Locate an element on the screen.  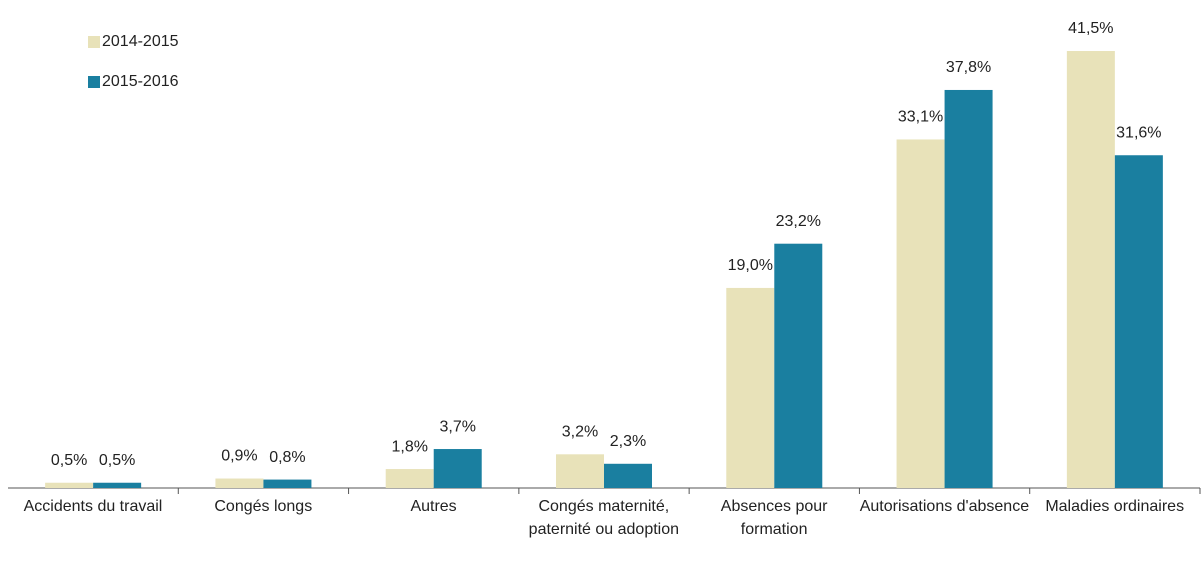
x-tick-label: Congés longs is located at coordinates (263, 506).